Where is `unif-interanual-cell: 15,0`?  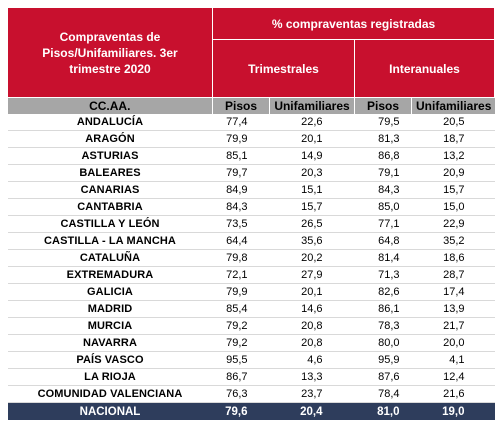
unif-interanual-cell: 15,0 is located at coordinates (453, 207).